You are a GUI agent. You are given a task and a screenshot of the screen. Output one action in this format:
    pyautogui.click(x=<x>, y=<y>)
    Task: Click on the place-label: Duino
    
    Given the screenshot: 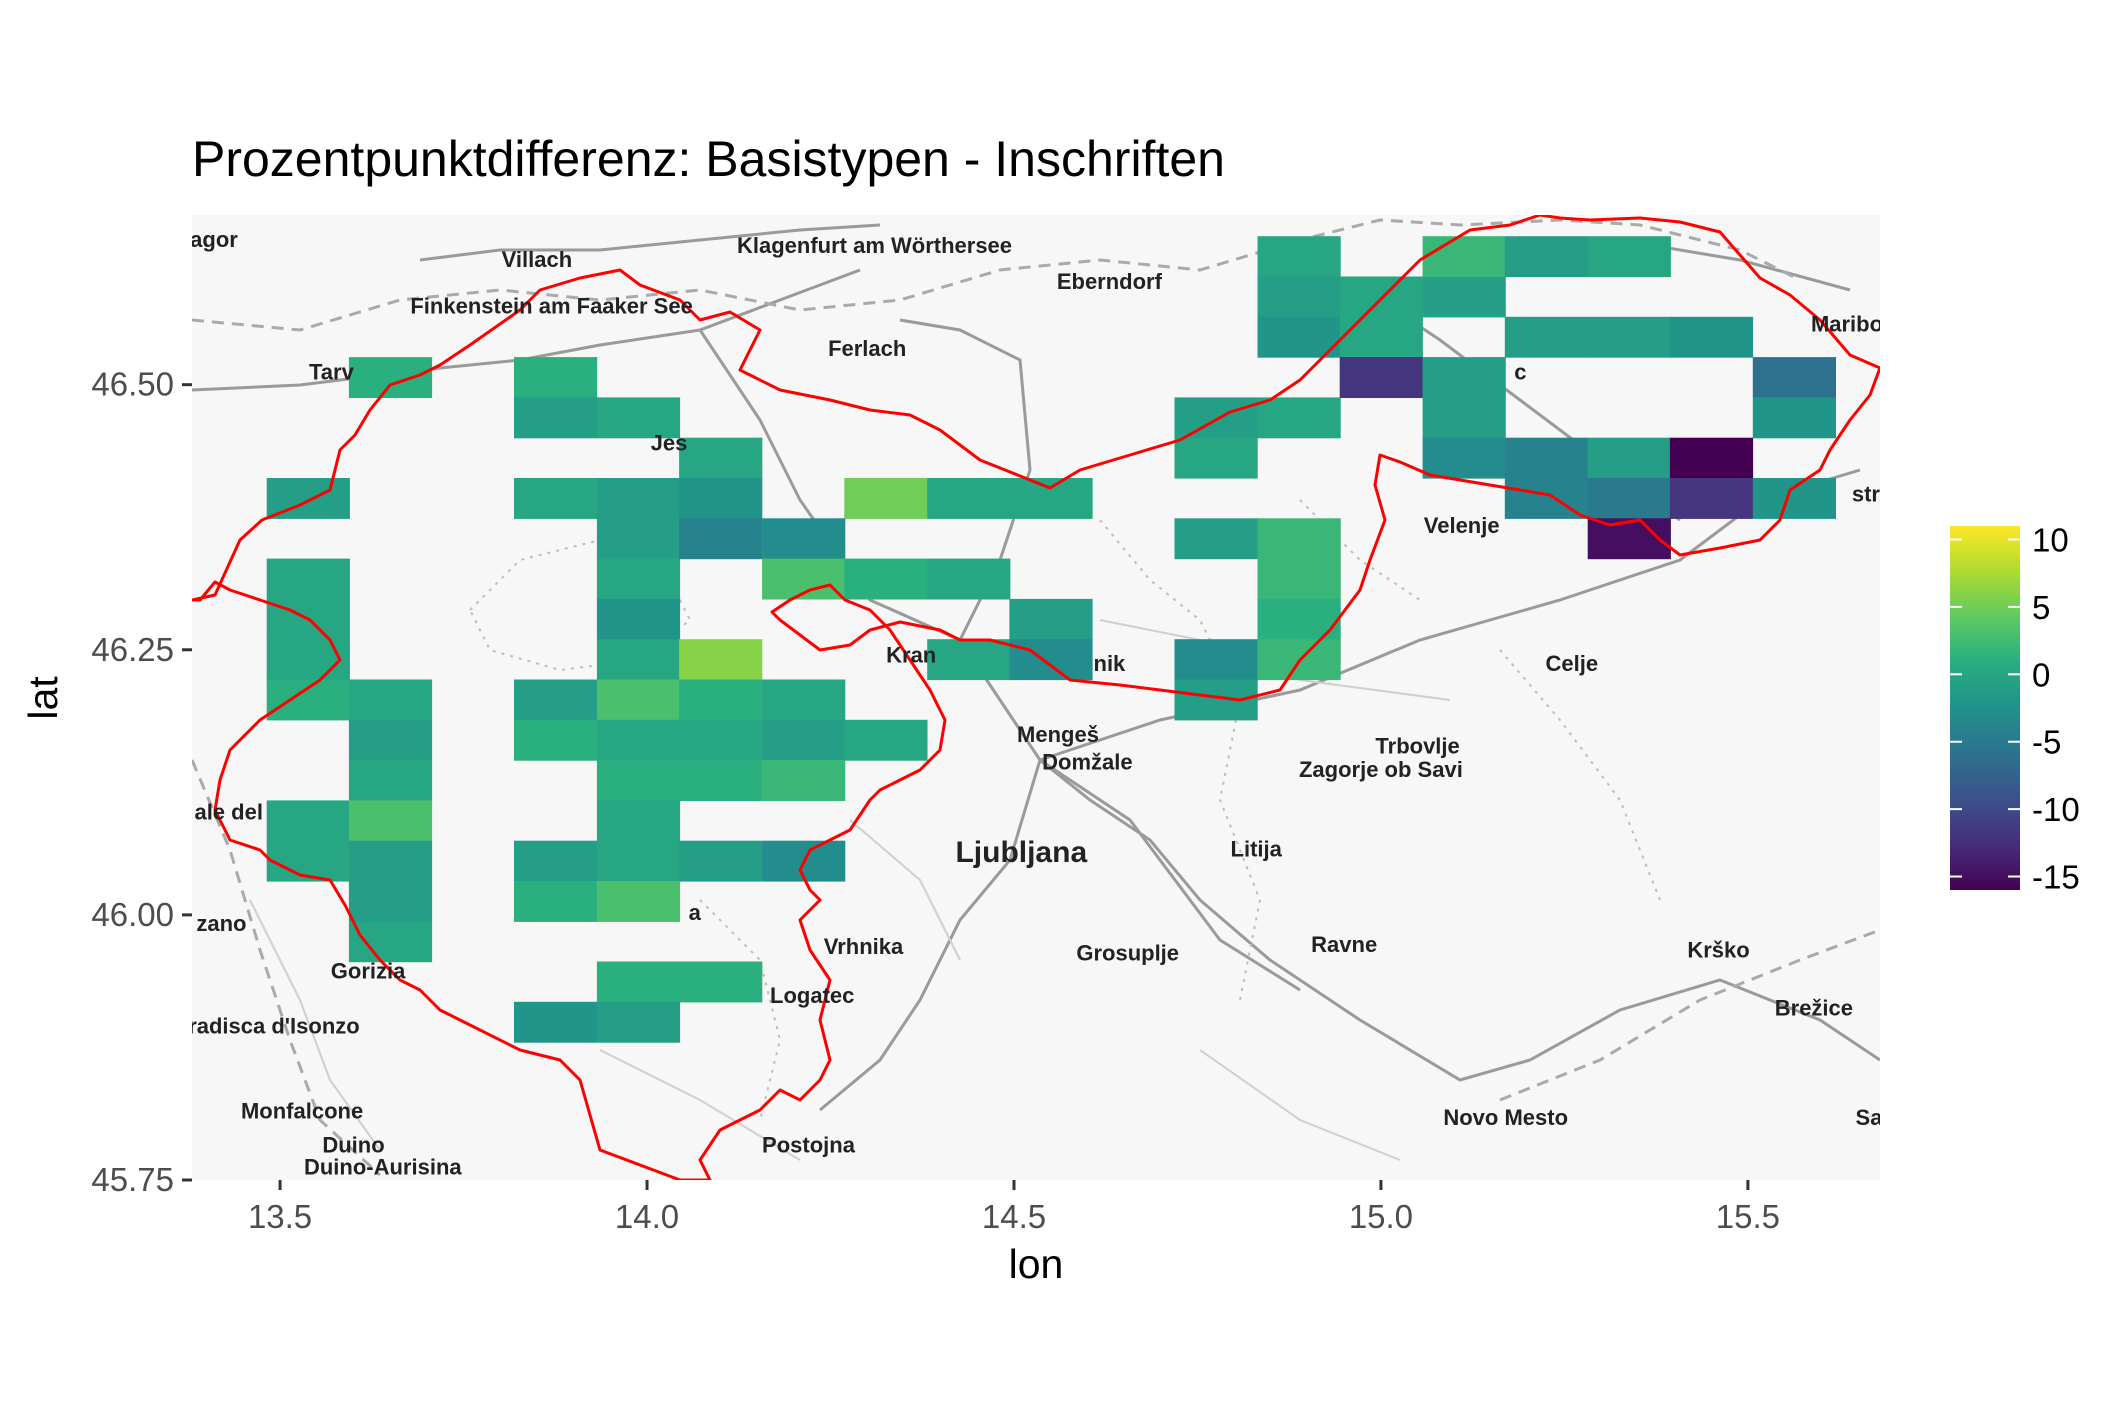 What is the action you would take?
    pyautogui.click(x=353, y=1144)
    